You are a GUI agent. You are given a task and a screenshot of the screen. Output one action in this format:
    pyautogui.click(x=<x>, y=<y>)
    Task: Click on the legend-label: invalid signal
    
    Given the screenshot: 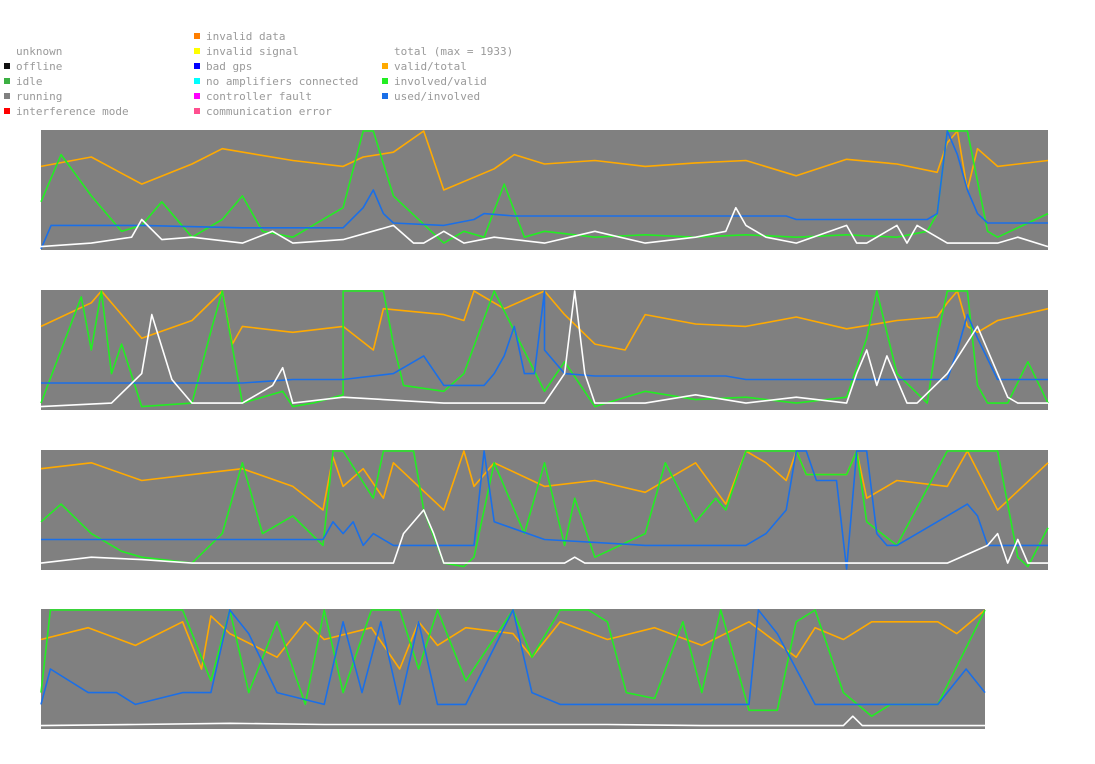 What is the action you would take?
    pyautogui.click(x=252, y=51)
    